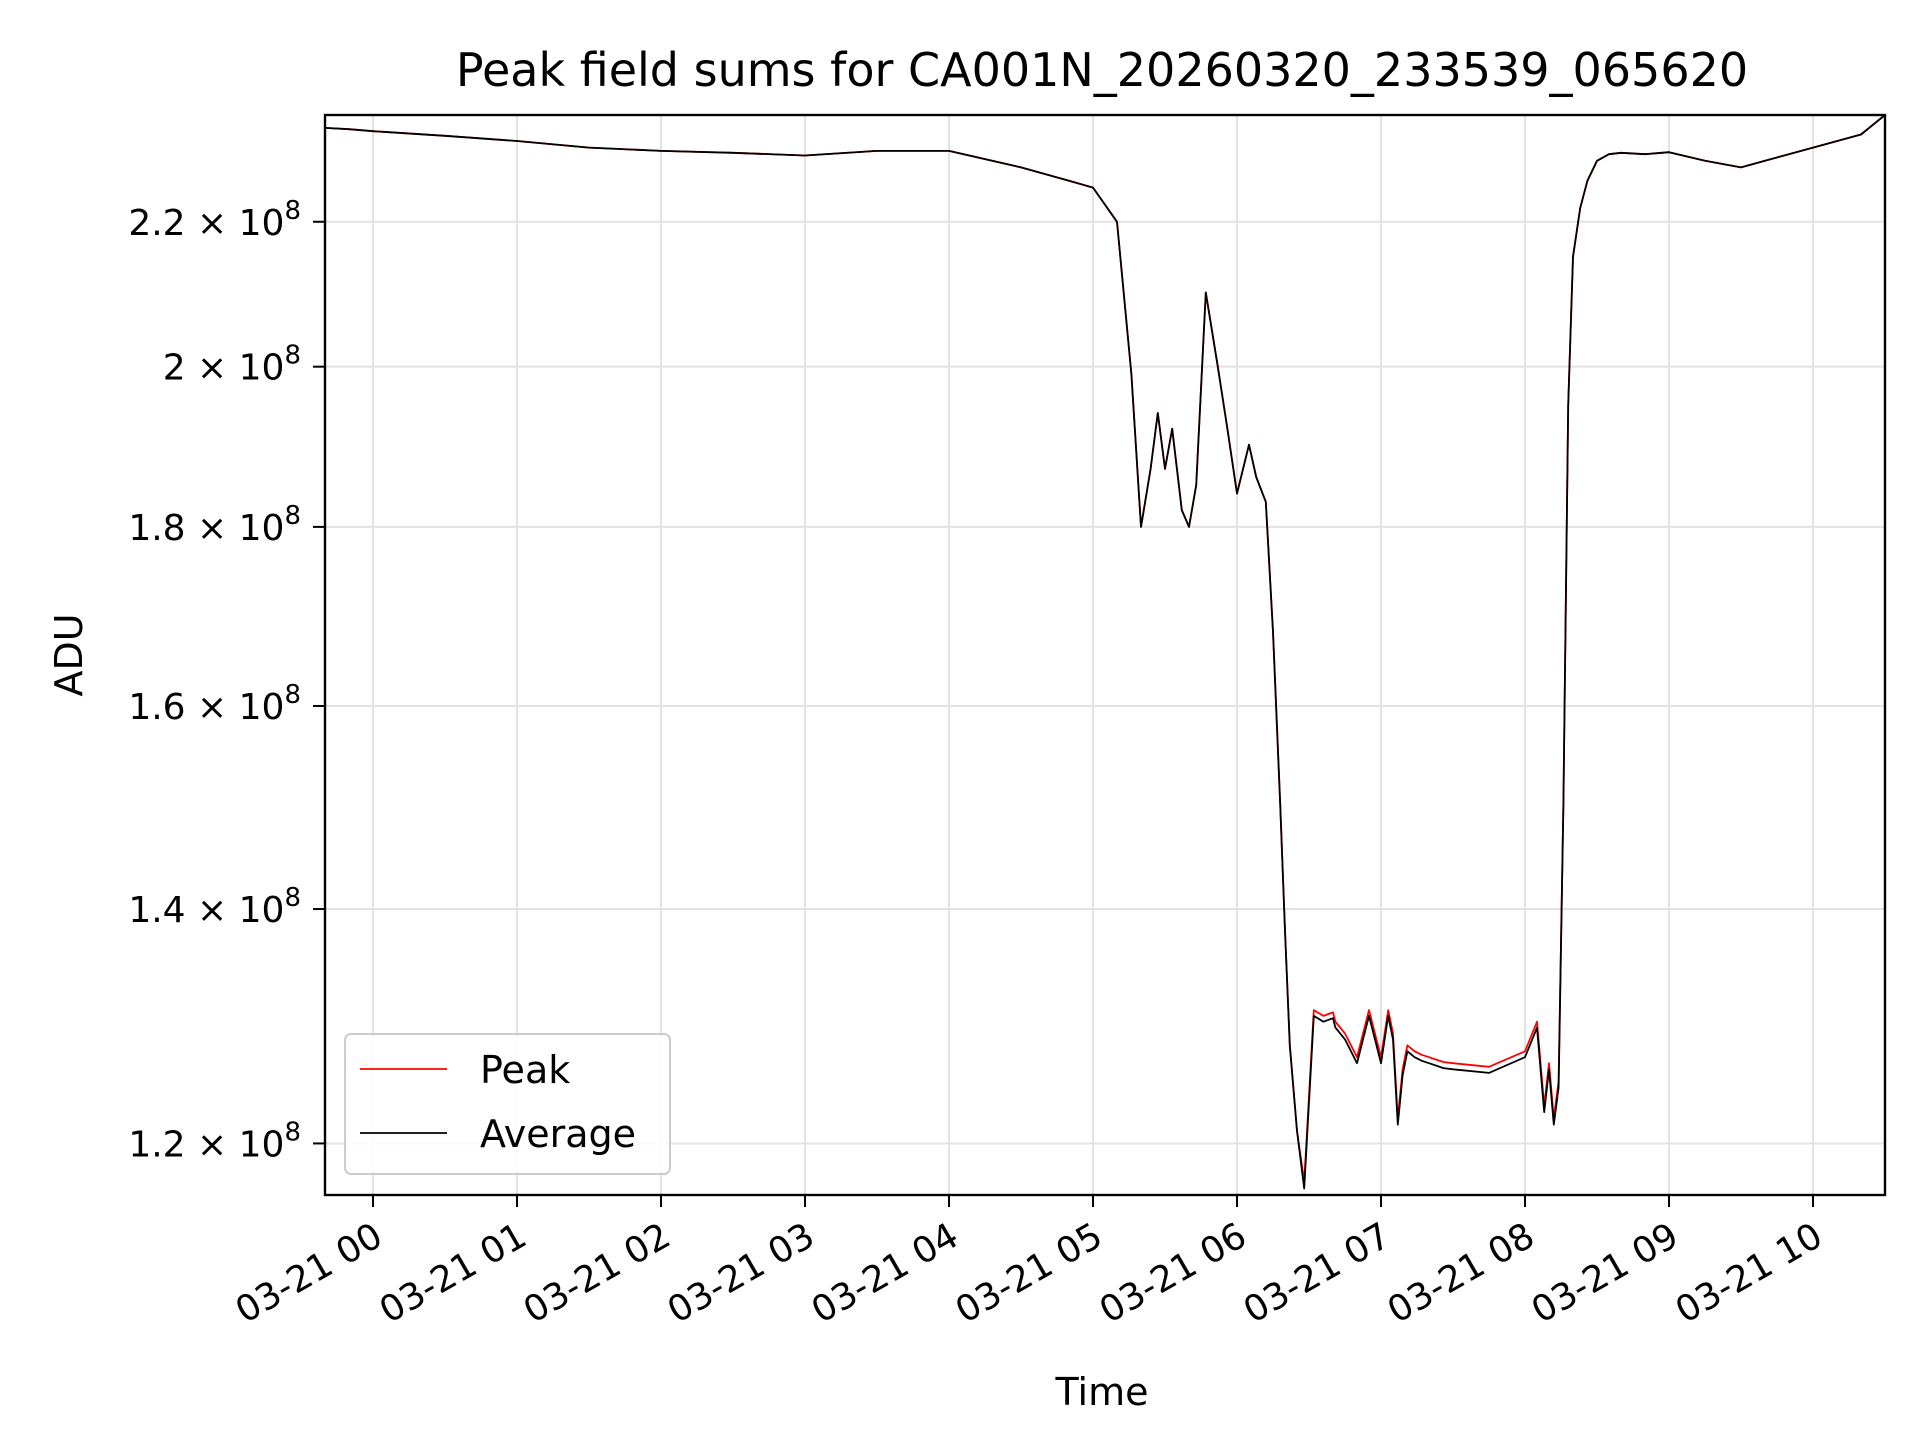  Describe the element at coordinates (741, 1273) in the screenshot. I see `x-tick-label: 03-21 03` at that location.